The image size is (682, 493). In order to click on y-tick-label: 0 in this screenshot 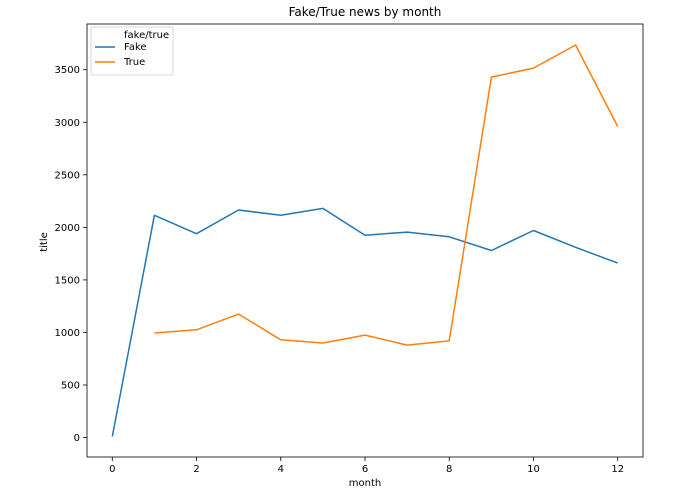, I will do `click(77, 438)`.